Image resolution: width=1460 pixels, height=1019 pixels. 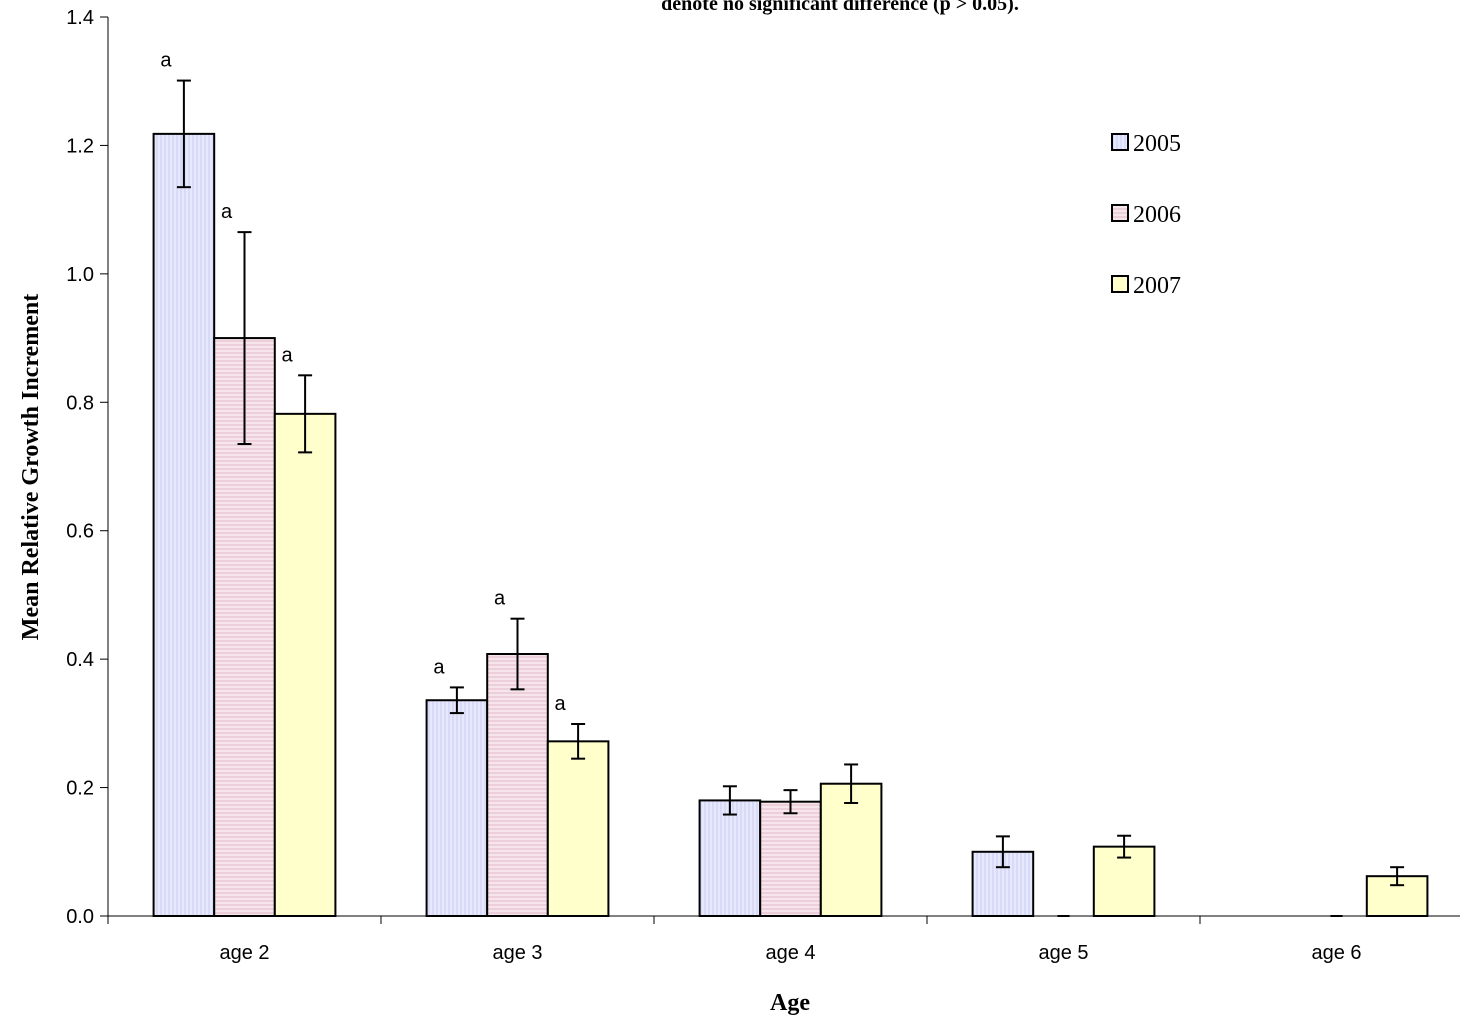 I want to click on y-tick-label: 1.4, so click(x=80, y=18).